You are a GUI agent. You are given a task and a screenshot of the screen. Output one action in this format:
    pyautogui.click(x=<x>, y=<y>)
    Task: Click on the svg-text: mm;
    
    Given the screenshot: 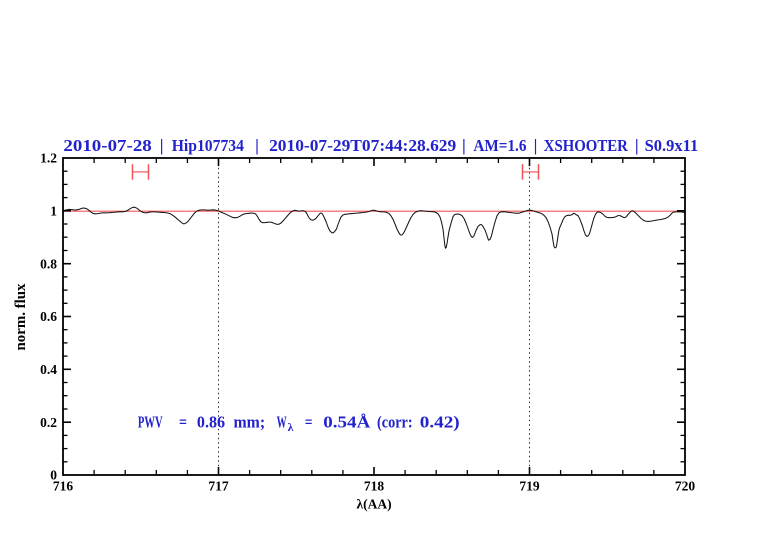 What is the action you would take?
    pyautogui.click(x=250, y=422)
    